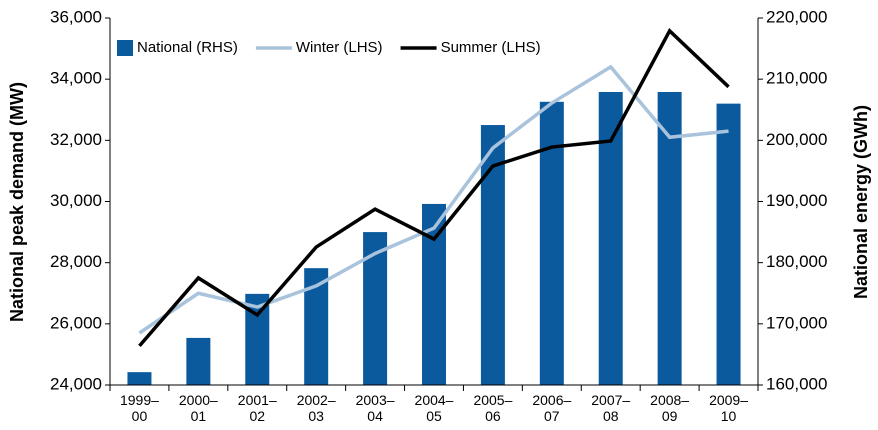 Image resolution: width=878 pixels, height=430 pixels. I want to click on x-tick-label-line: 05, so click(434, 416).